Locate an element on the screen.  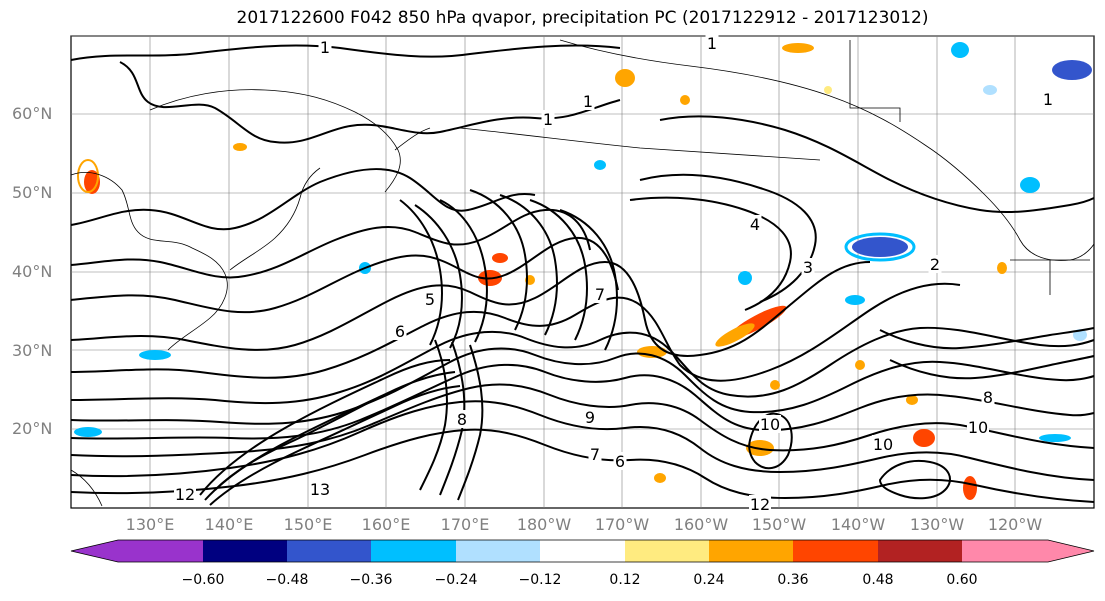
lon-label-130w: 130°W is located at coordinates (937, 524).